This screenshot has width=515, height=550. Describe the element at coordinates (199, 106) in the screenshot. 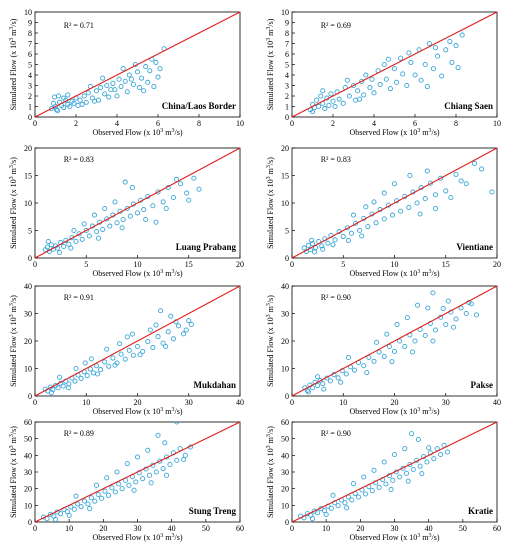

I see `station-name: China/Laos Border` at that location.